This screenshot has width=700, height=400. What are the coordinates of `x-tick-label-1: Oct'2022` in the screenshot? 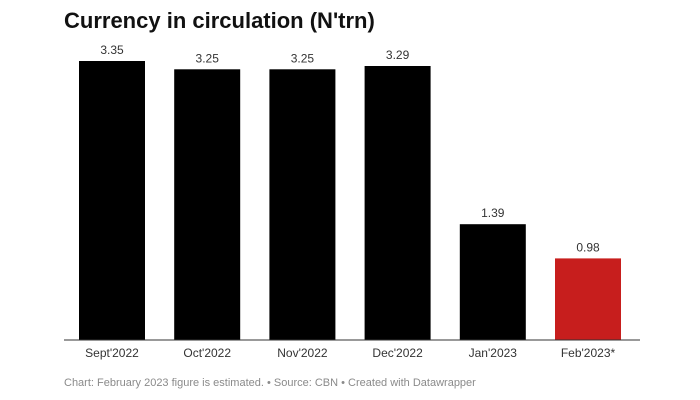 It's located at (207, 353).